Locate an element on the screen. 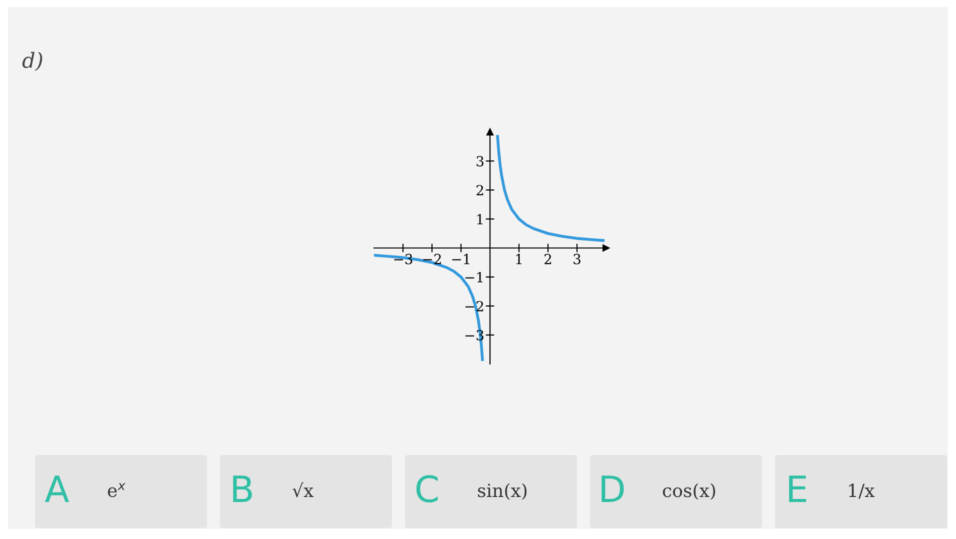 The width and height of the screenshot is (956, 539). x-tick-label: 2 is located at coordinates (548, 259).